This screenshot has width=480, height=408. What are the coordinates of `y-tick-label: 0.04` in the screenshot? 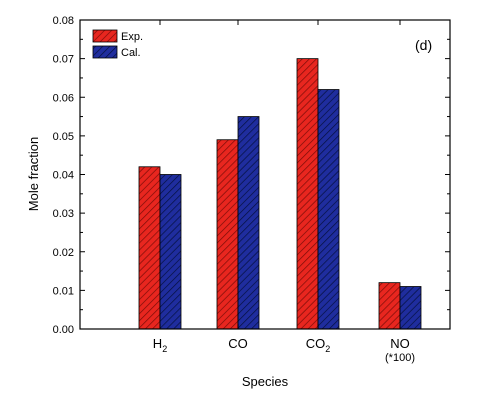 It's located at (63, 176).